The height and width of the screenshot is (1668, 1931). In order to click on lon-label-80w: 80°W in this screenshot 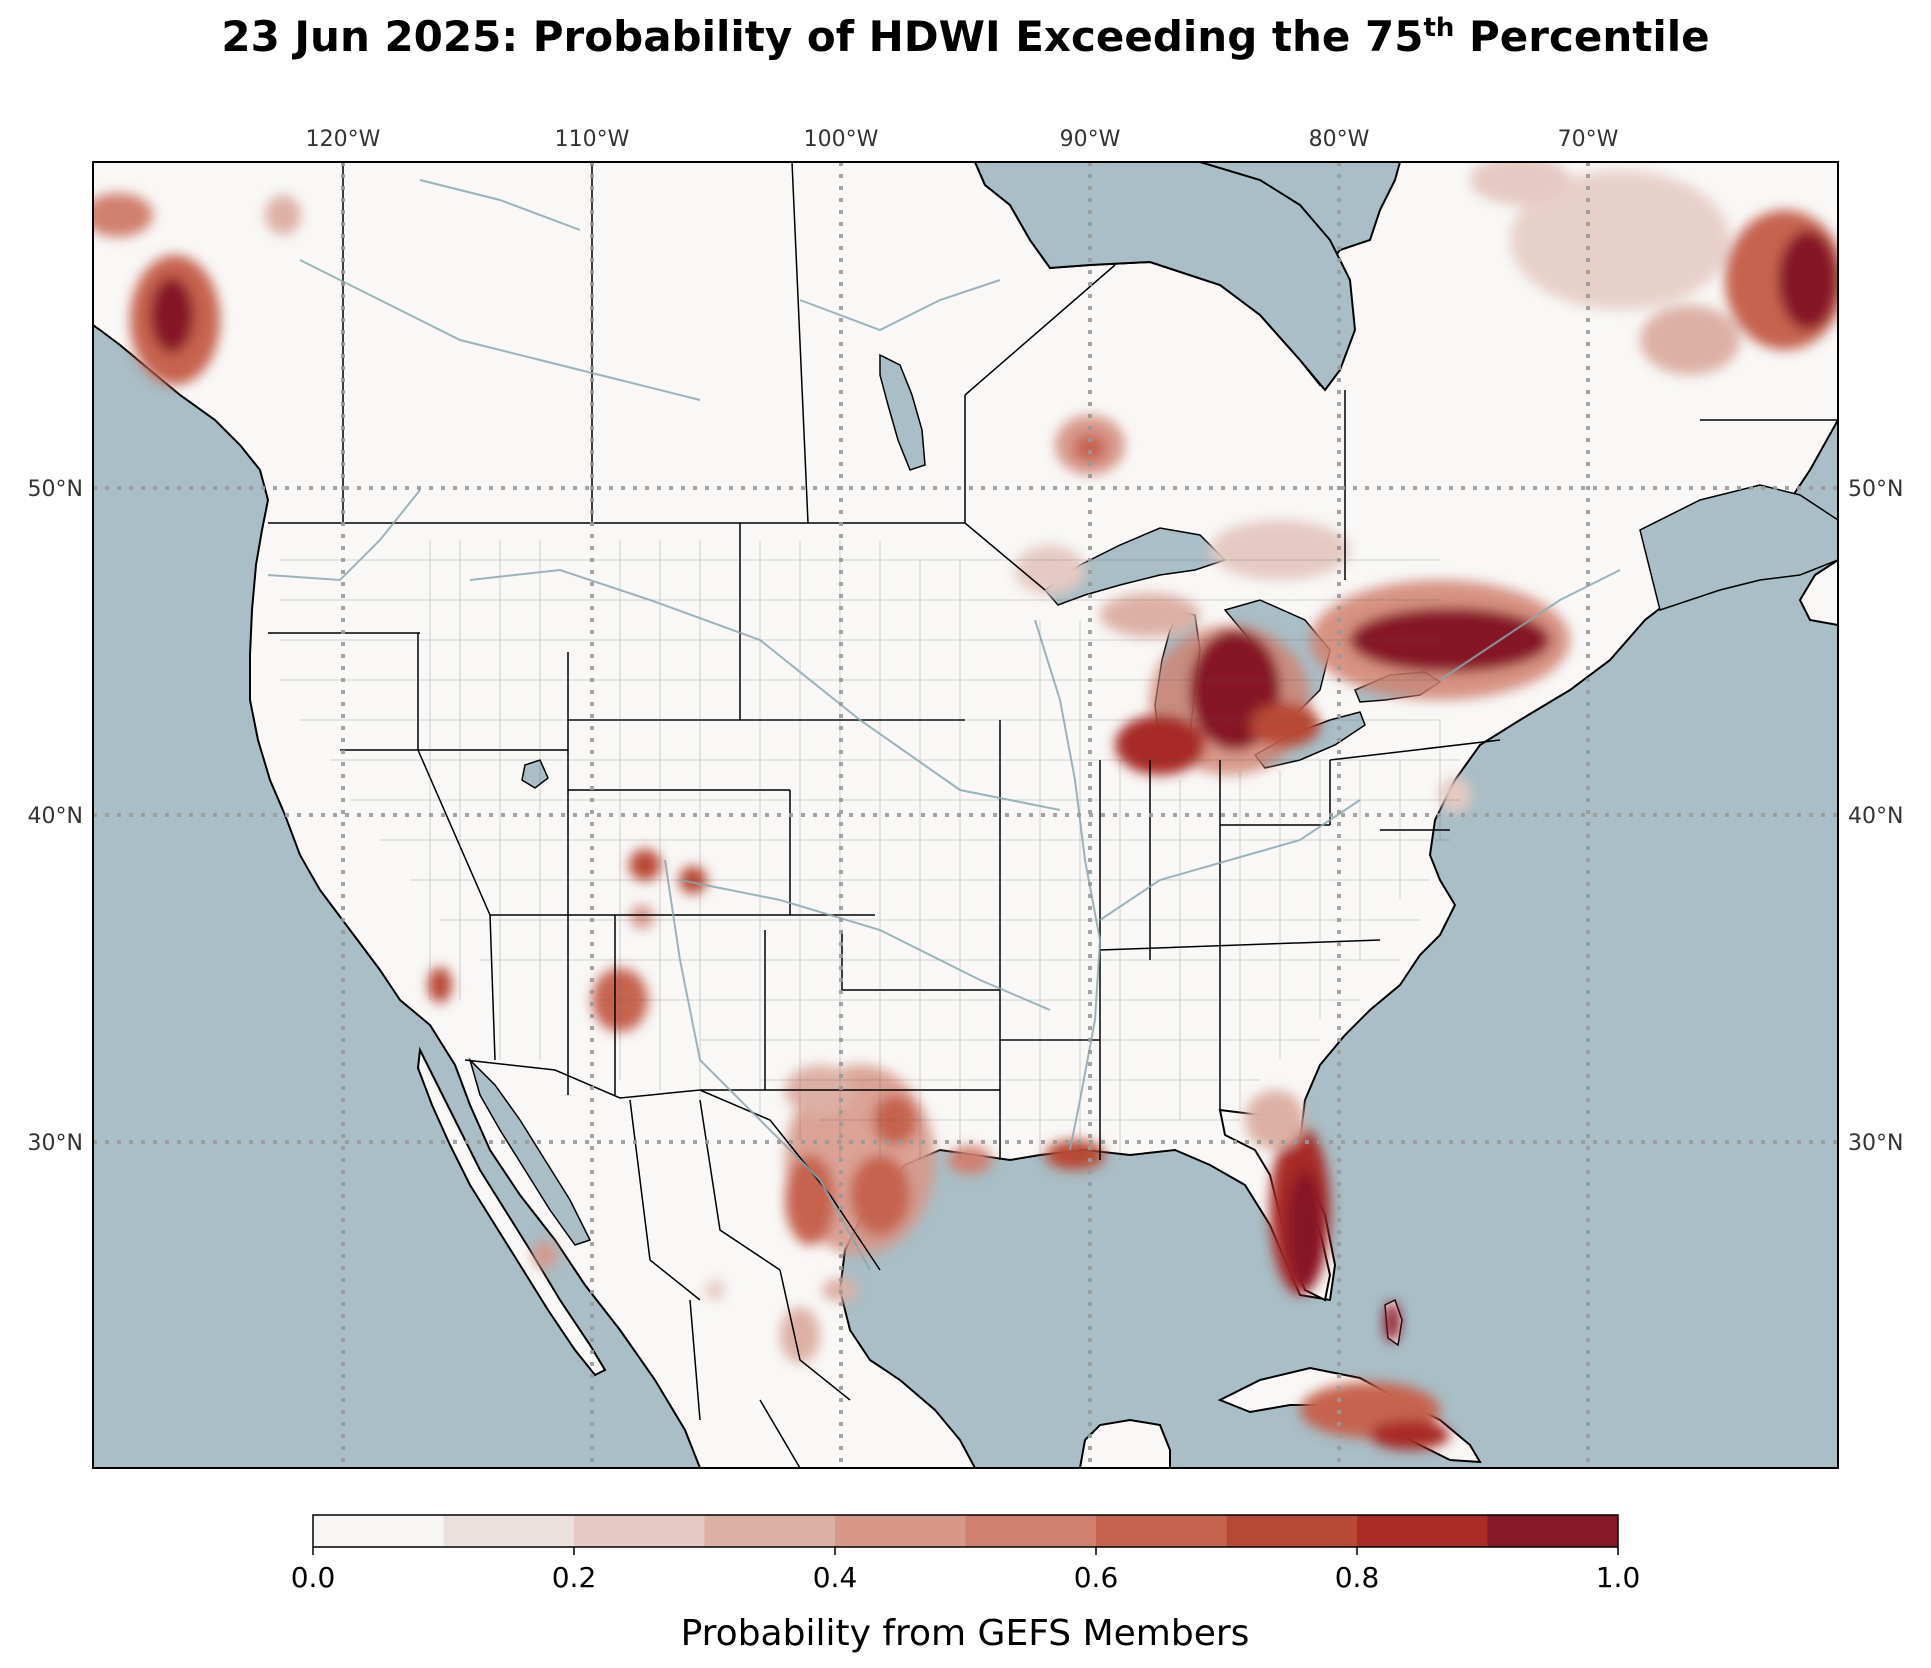, I will do `click(1339, 139)`.